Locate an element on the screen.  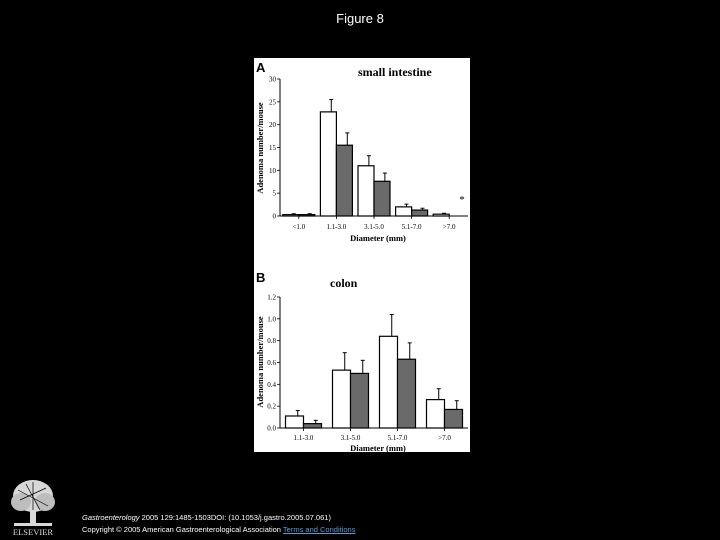
y-tick-label: 0.0 is located at coordinates (271, 429).